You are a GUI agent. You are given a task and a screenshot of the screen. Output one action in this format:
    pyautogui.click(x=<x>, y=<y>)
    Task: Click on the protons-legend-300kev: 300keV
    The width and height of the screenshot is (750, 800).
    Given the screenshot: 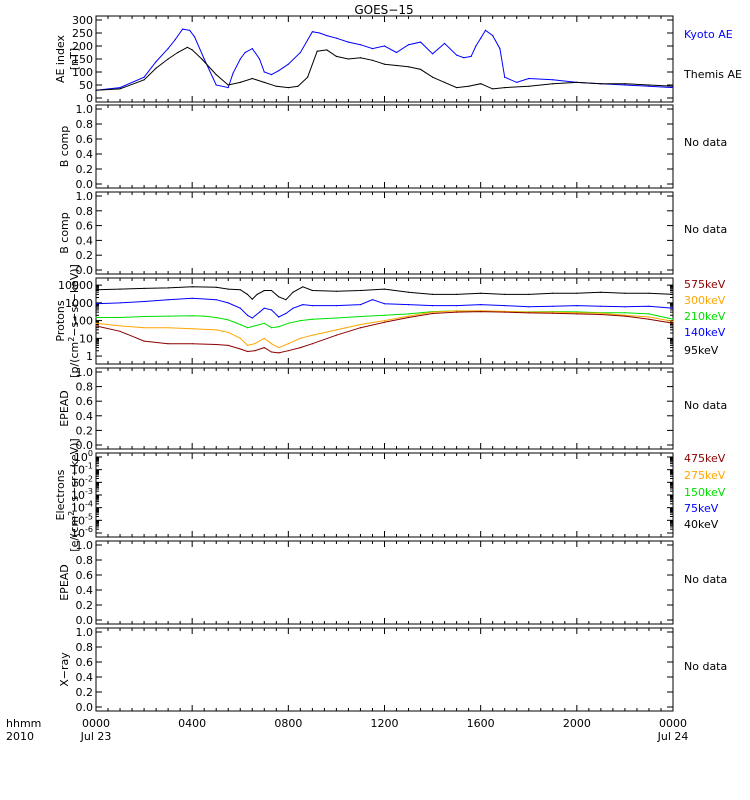 What is the action you would take?
    pyautogui.click(x=705, y=300)
    